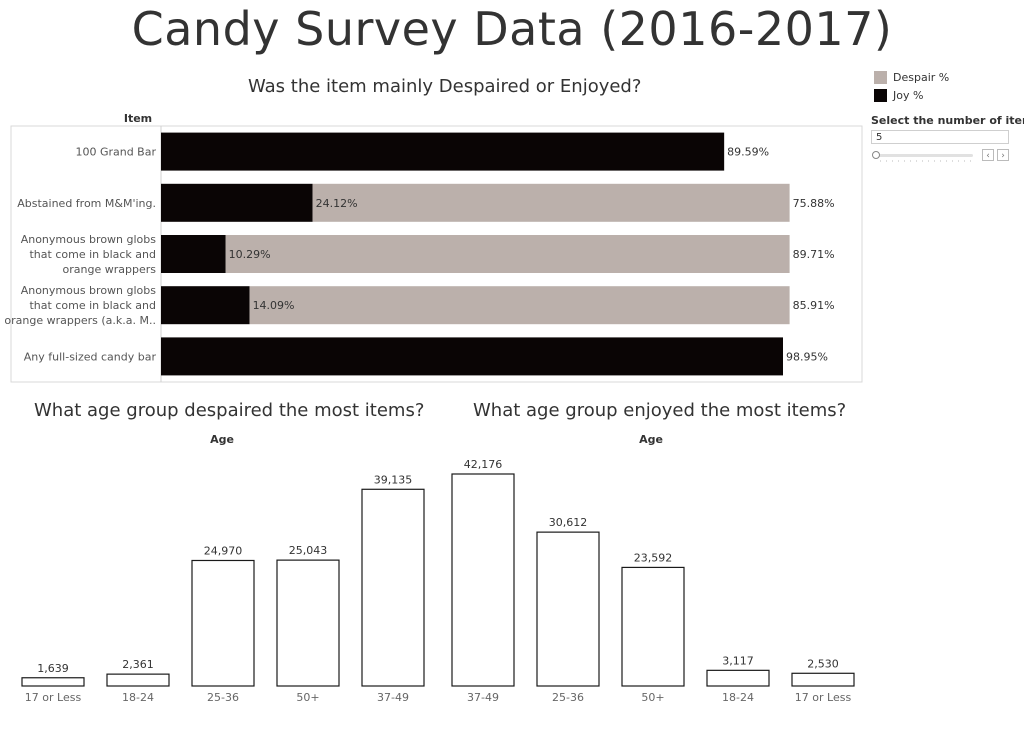  What do you see at coordinates (568, 522) in the screenshot?
I see `age-bar-value: 30,612` at bounding box center [568, 522].